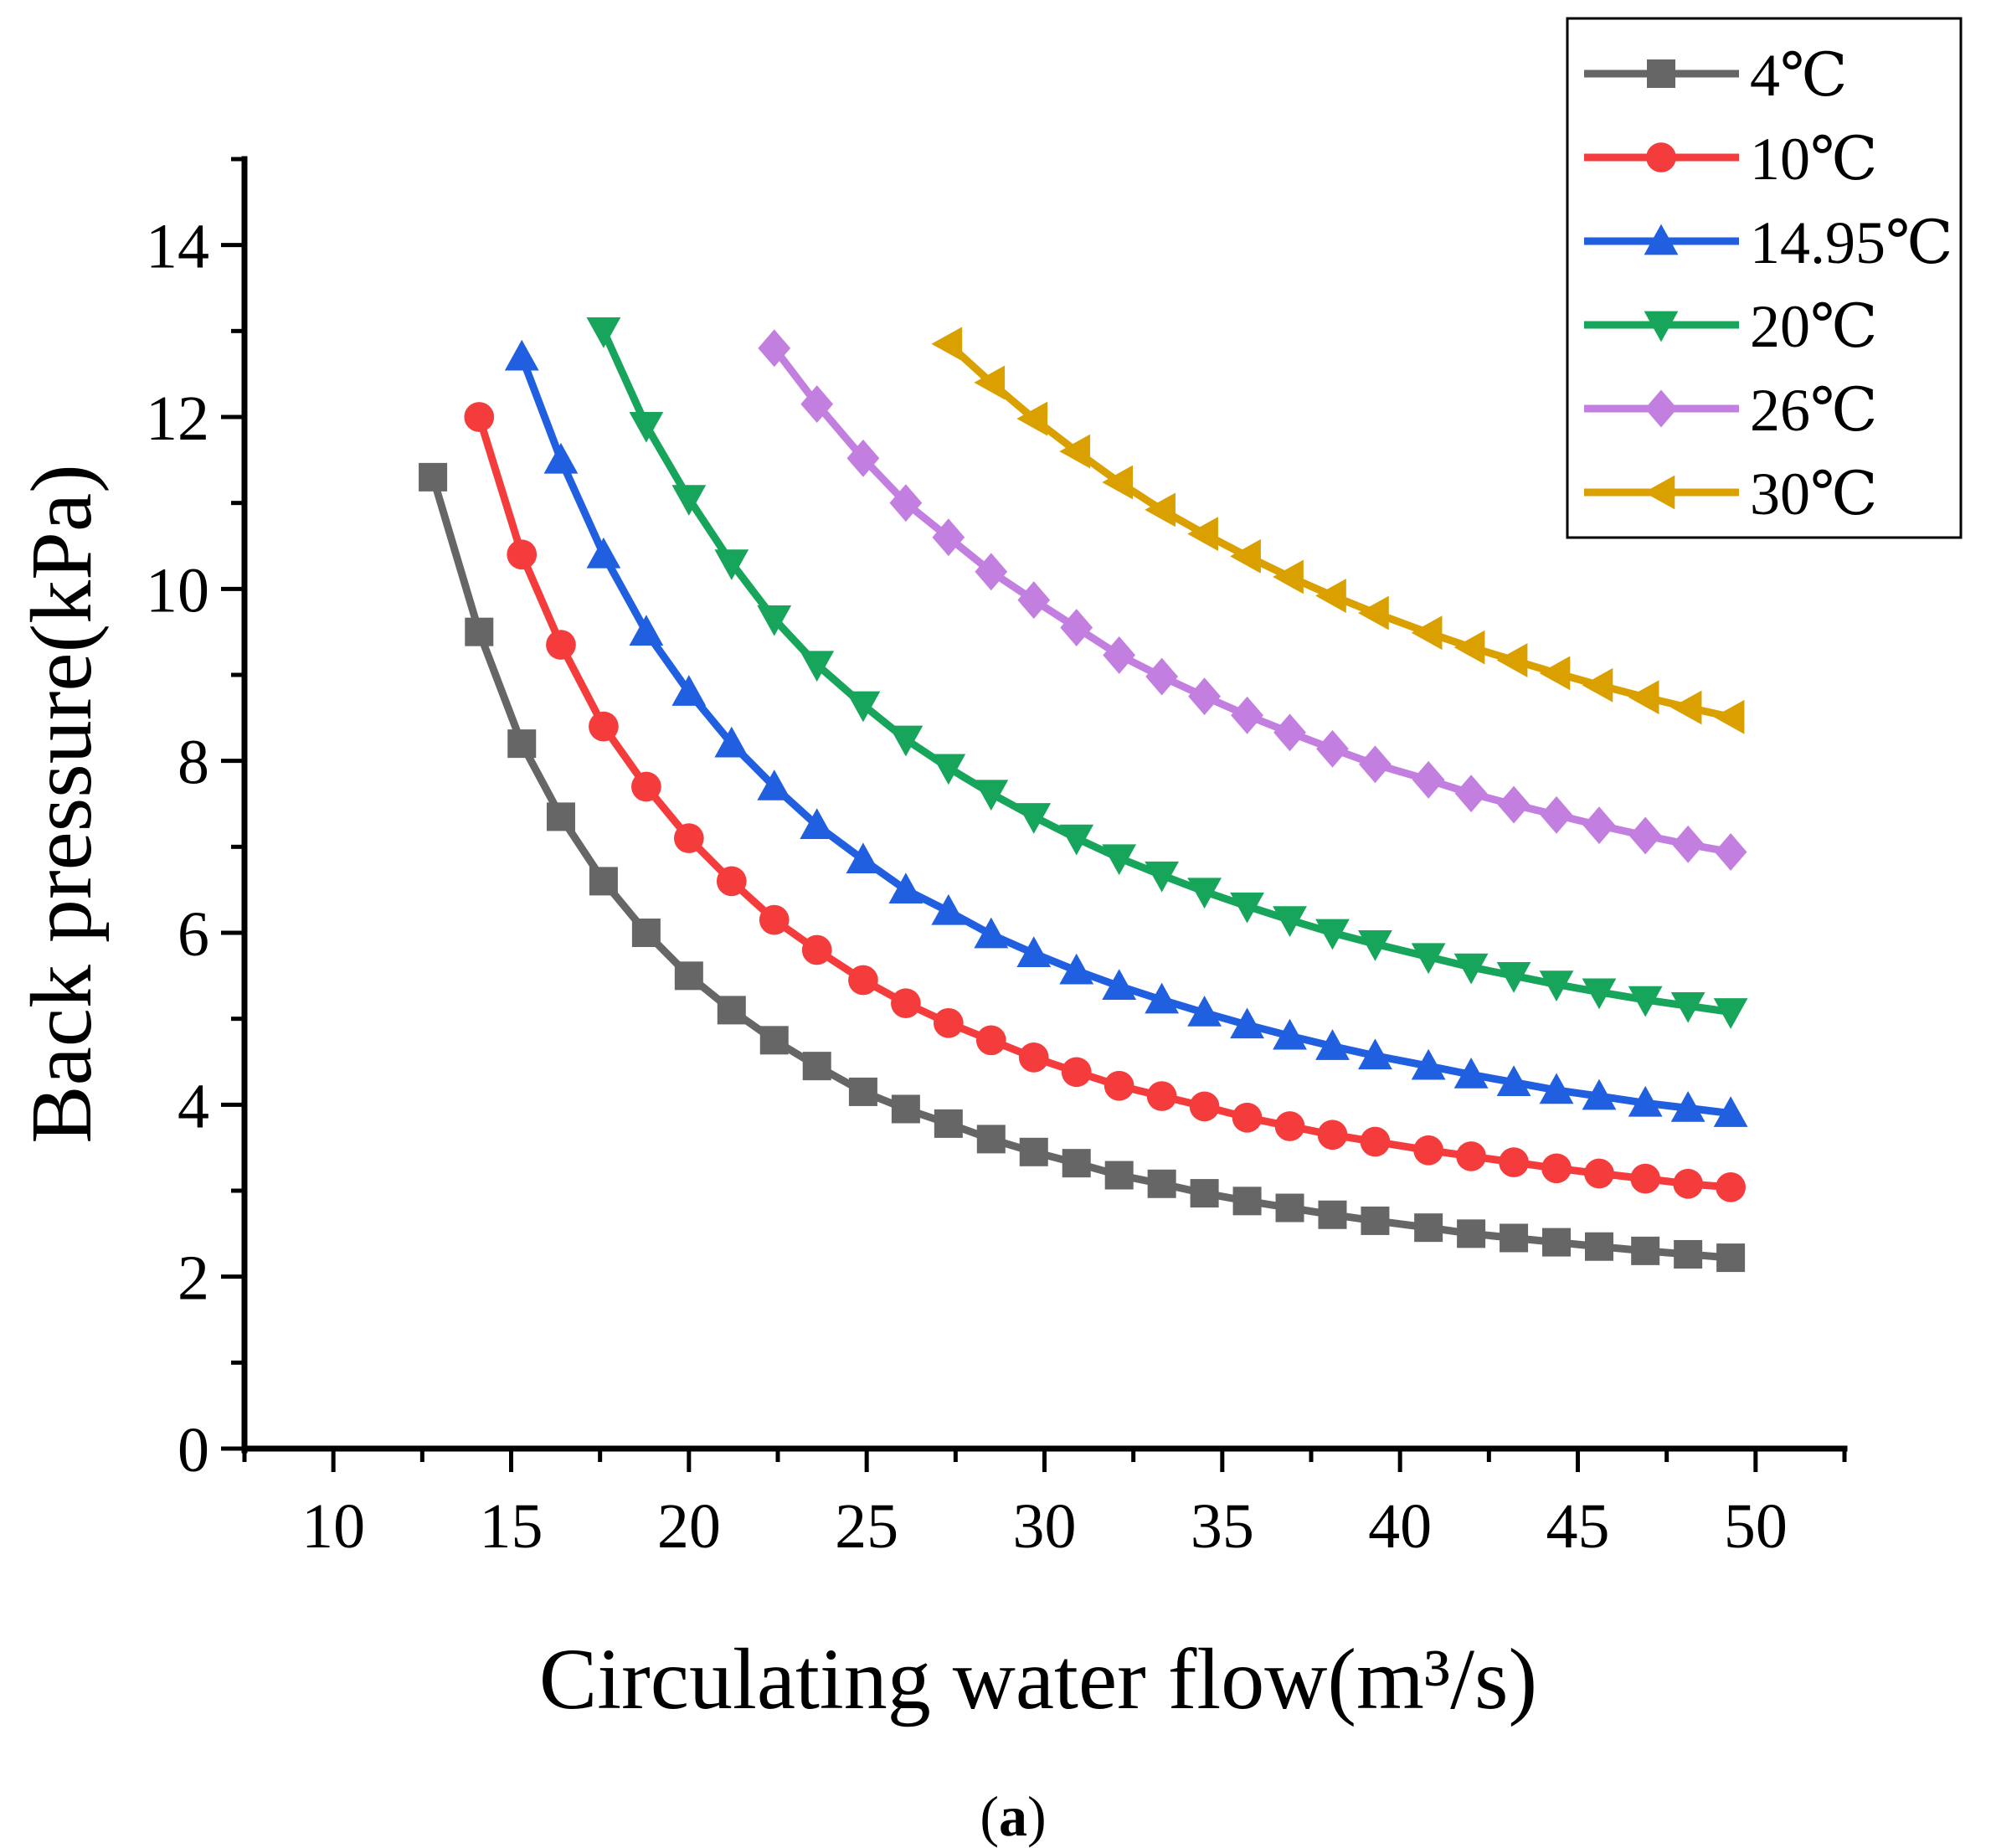 Image resolution: width=1991 pixels, height=1848 pixels. I want to click on y-tick-label: 8, so click(193, 763).